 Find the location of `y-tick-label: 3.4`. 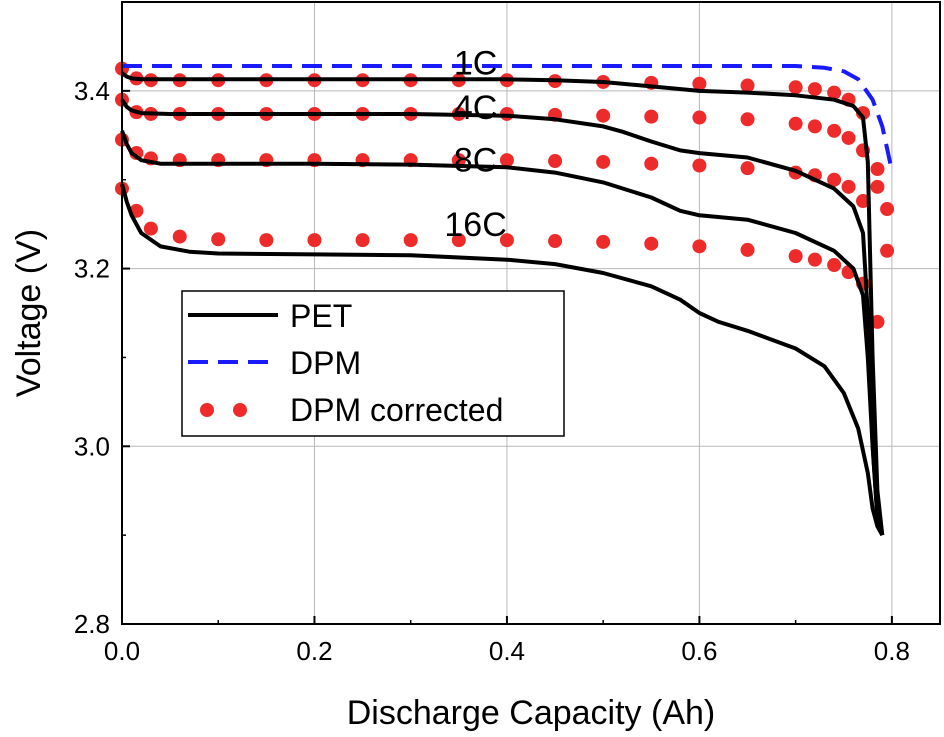

y-tick-label: 3.4 is located at coordinates (92, 91).